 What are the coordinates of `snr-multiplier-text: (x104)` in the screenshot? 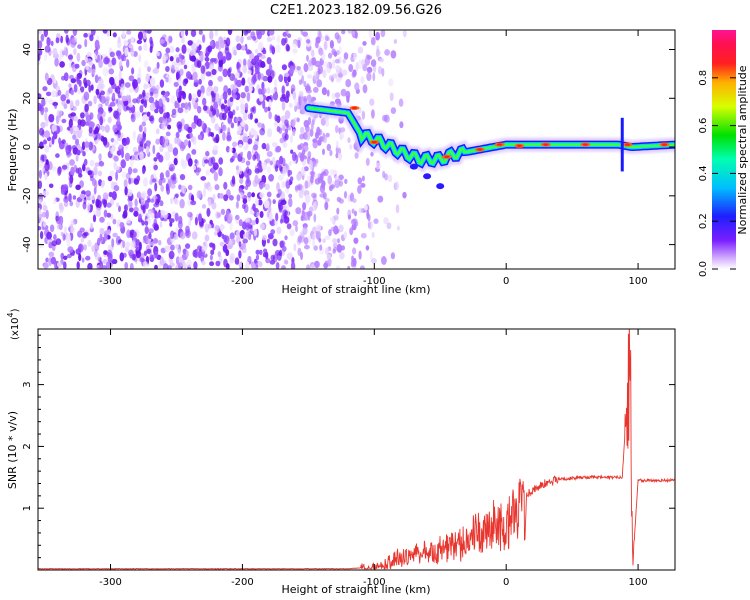 It's located at (13, 324).